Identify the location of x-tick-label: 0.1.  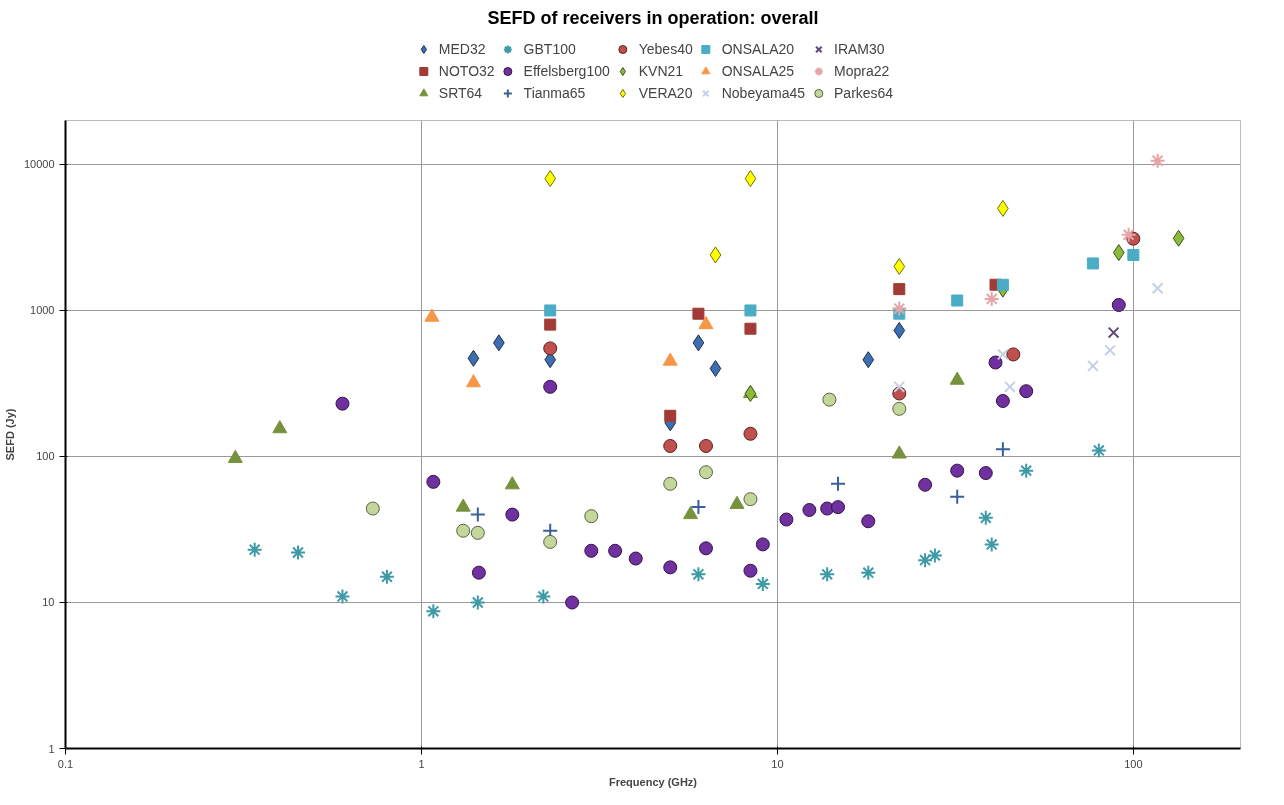
(65, 763).